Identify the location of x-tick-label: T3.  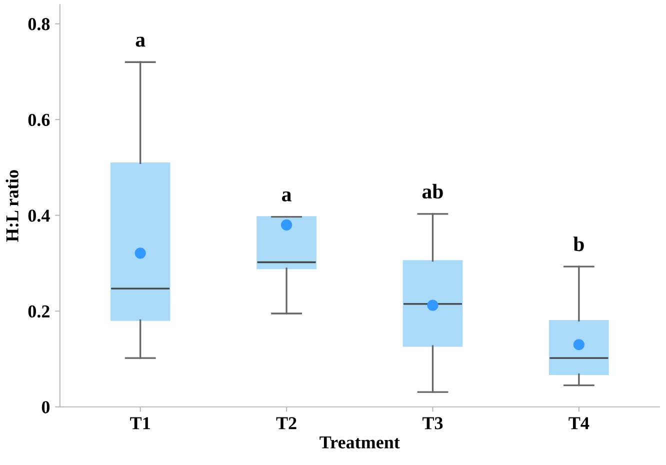
(432, 423).